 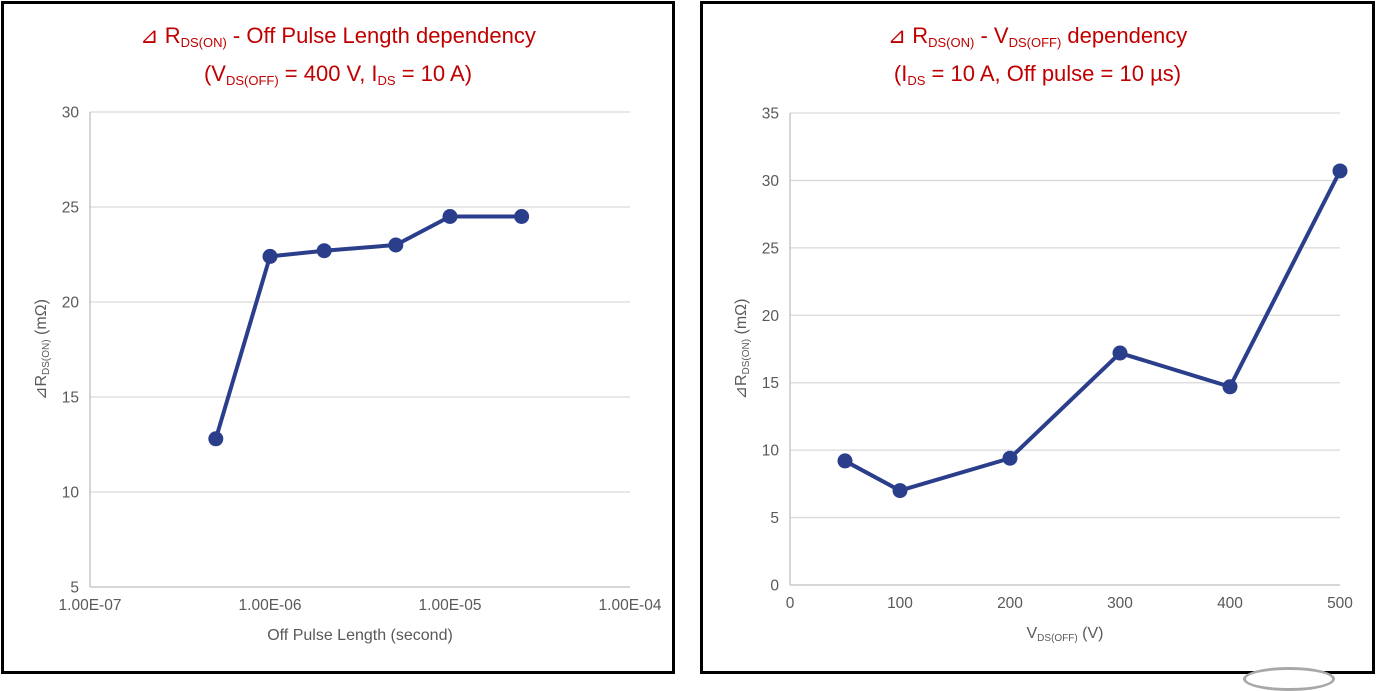 What do you see at coordinates (381, 35) in the screenshot?
I see `text-segment: - Off Pulse Length dependency` at bounding box center [381, 35].